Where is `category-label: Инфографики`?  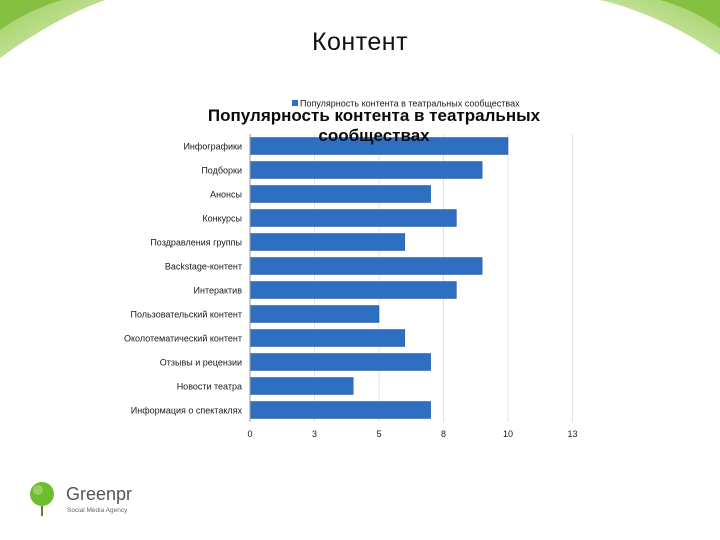 category-label: Инфографики is located at coordinates (212, 147).